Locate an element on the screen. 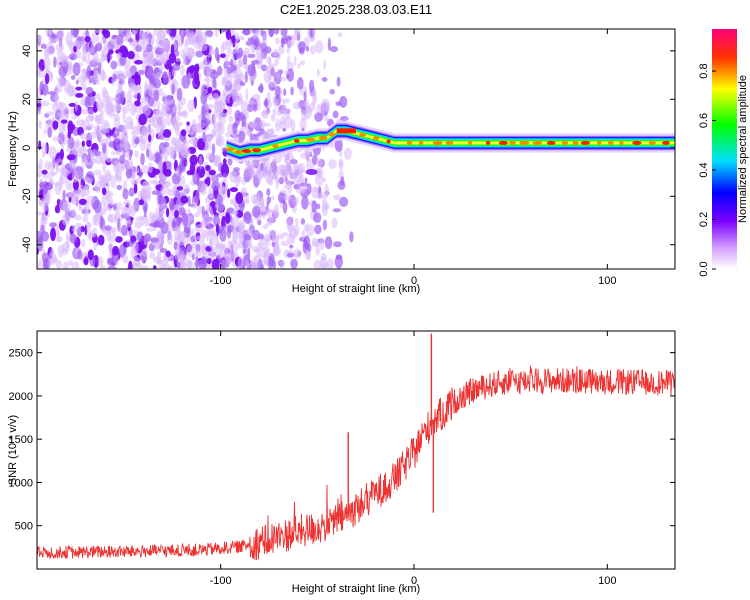 Image resolution: width=750 pixels, height=600 pixels. y-tick-label: 40 is located at coordinates (27, 51).